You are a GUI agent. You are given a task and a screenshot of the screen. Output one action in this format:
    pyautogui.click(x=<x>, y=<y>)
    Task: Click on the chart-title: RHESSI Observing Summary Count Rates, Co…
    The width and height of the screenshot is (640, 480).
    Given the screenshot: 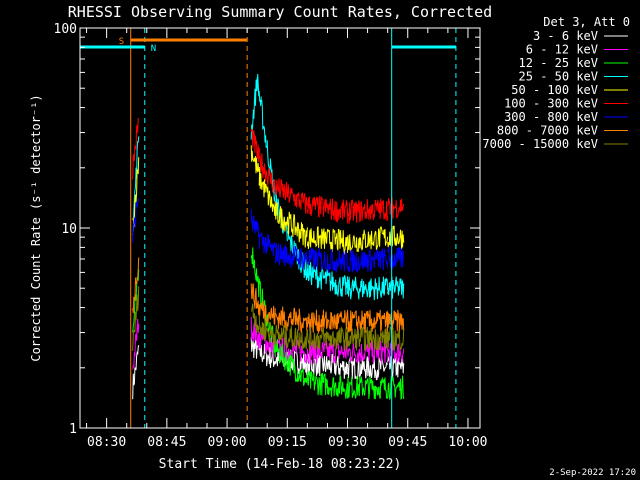 What is the action you would take?
    pyautogui.click(x=280, y=12)
    